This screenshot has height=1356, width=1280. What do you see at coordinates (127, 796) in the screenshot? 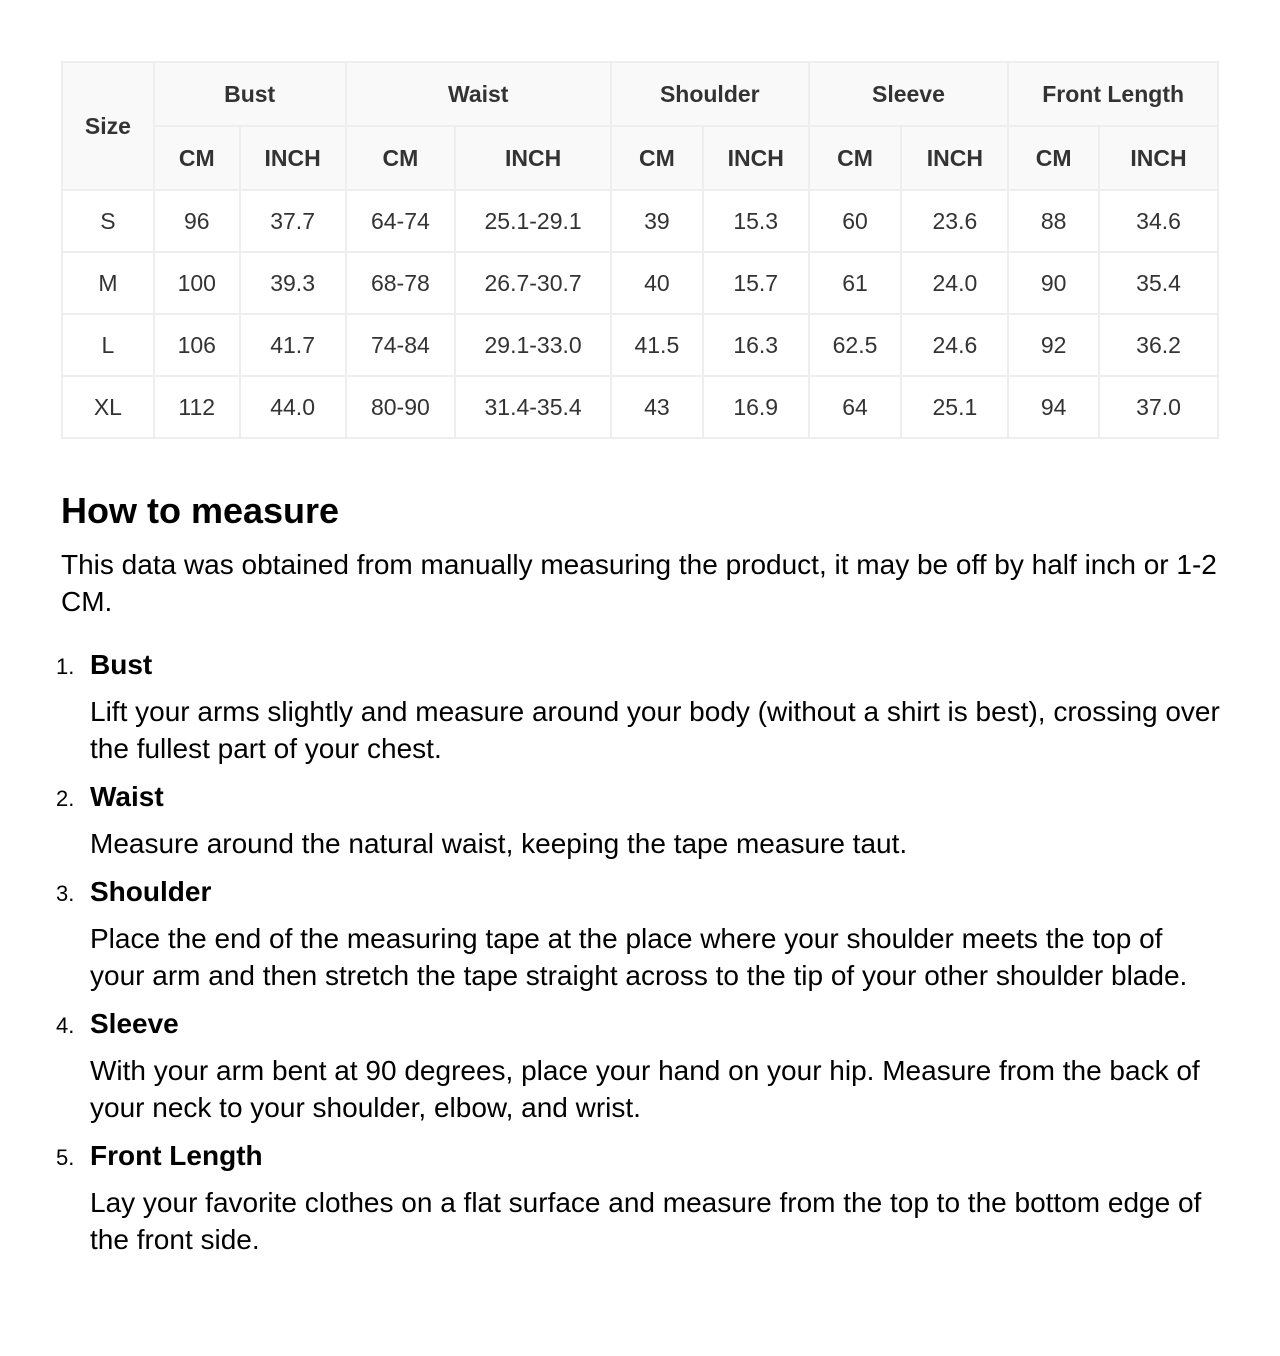
I see `item-heading: Waist` at bounding box center [127, 796].